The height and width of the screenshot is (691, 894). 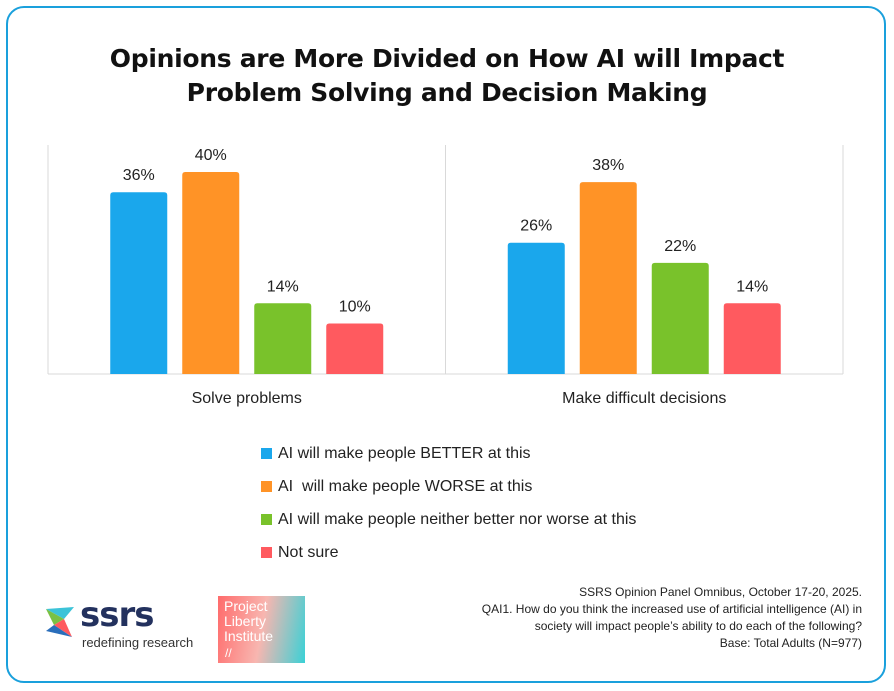 What do you see at coordinates (266, 453) in the screenshot?
I see `legend-swatch-better` at bounding box center [266, 453].